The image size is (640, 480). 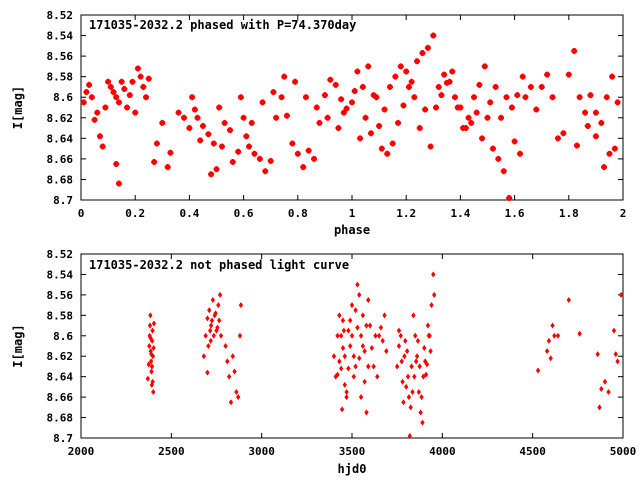 I want to click on chart-title: 171035-2032.2 phased with P=74.370day, so click(x=222, y=25).